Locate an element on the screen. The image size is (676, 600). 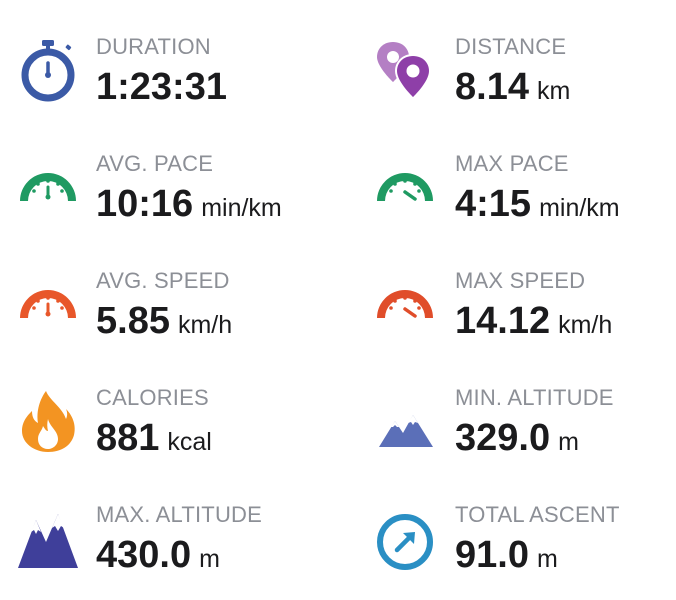
stat-value-line: 329.0 m is located at coordinates (517, 438).